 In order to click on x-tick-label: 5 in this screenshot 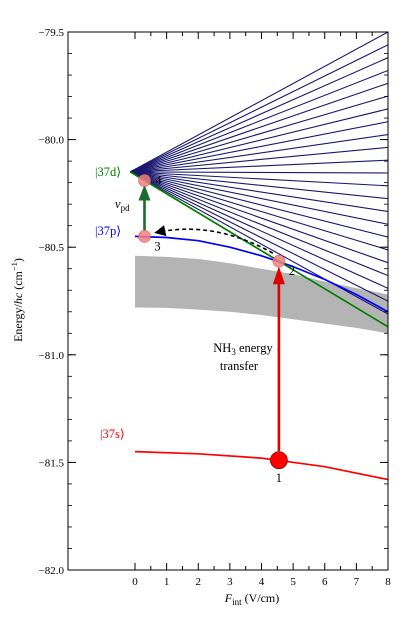, I will do `click(293, 582)`.